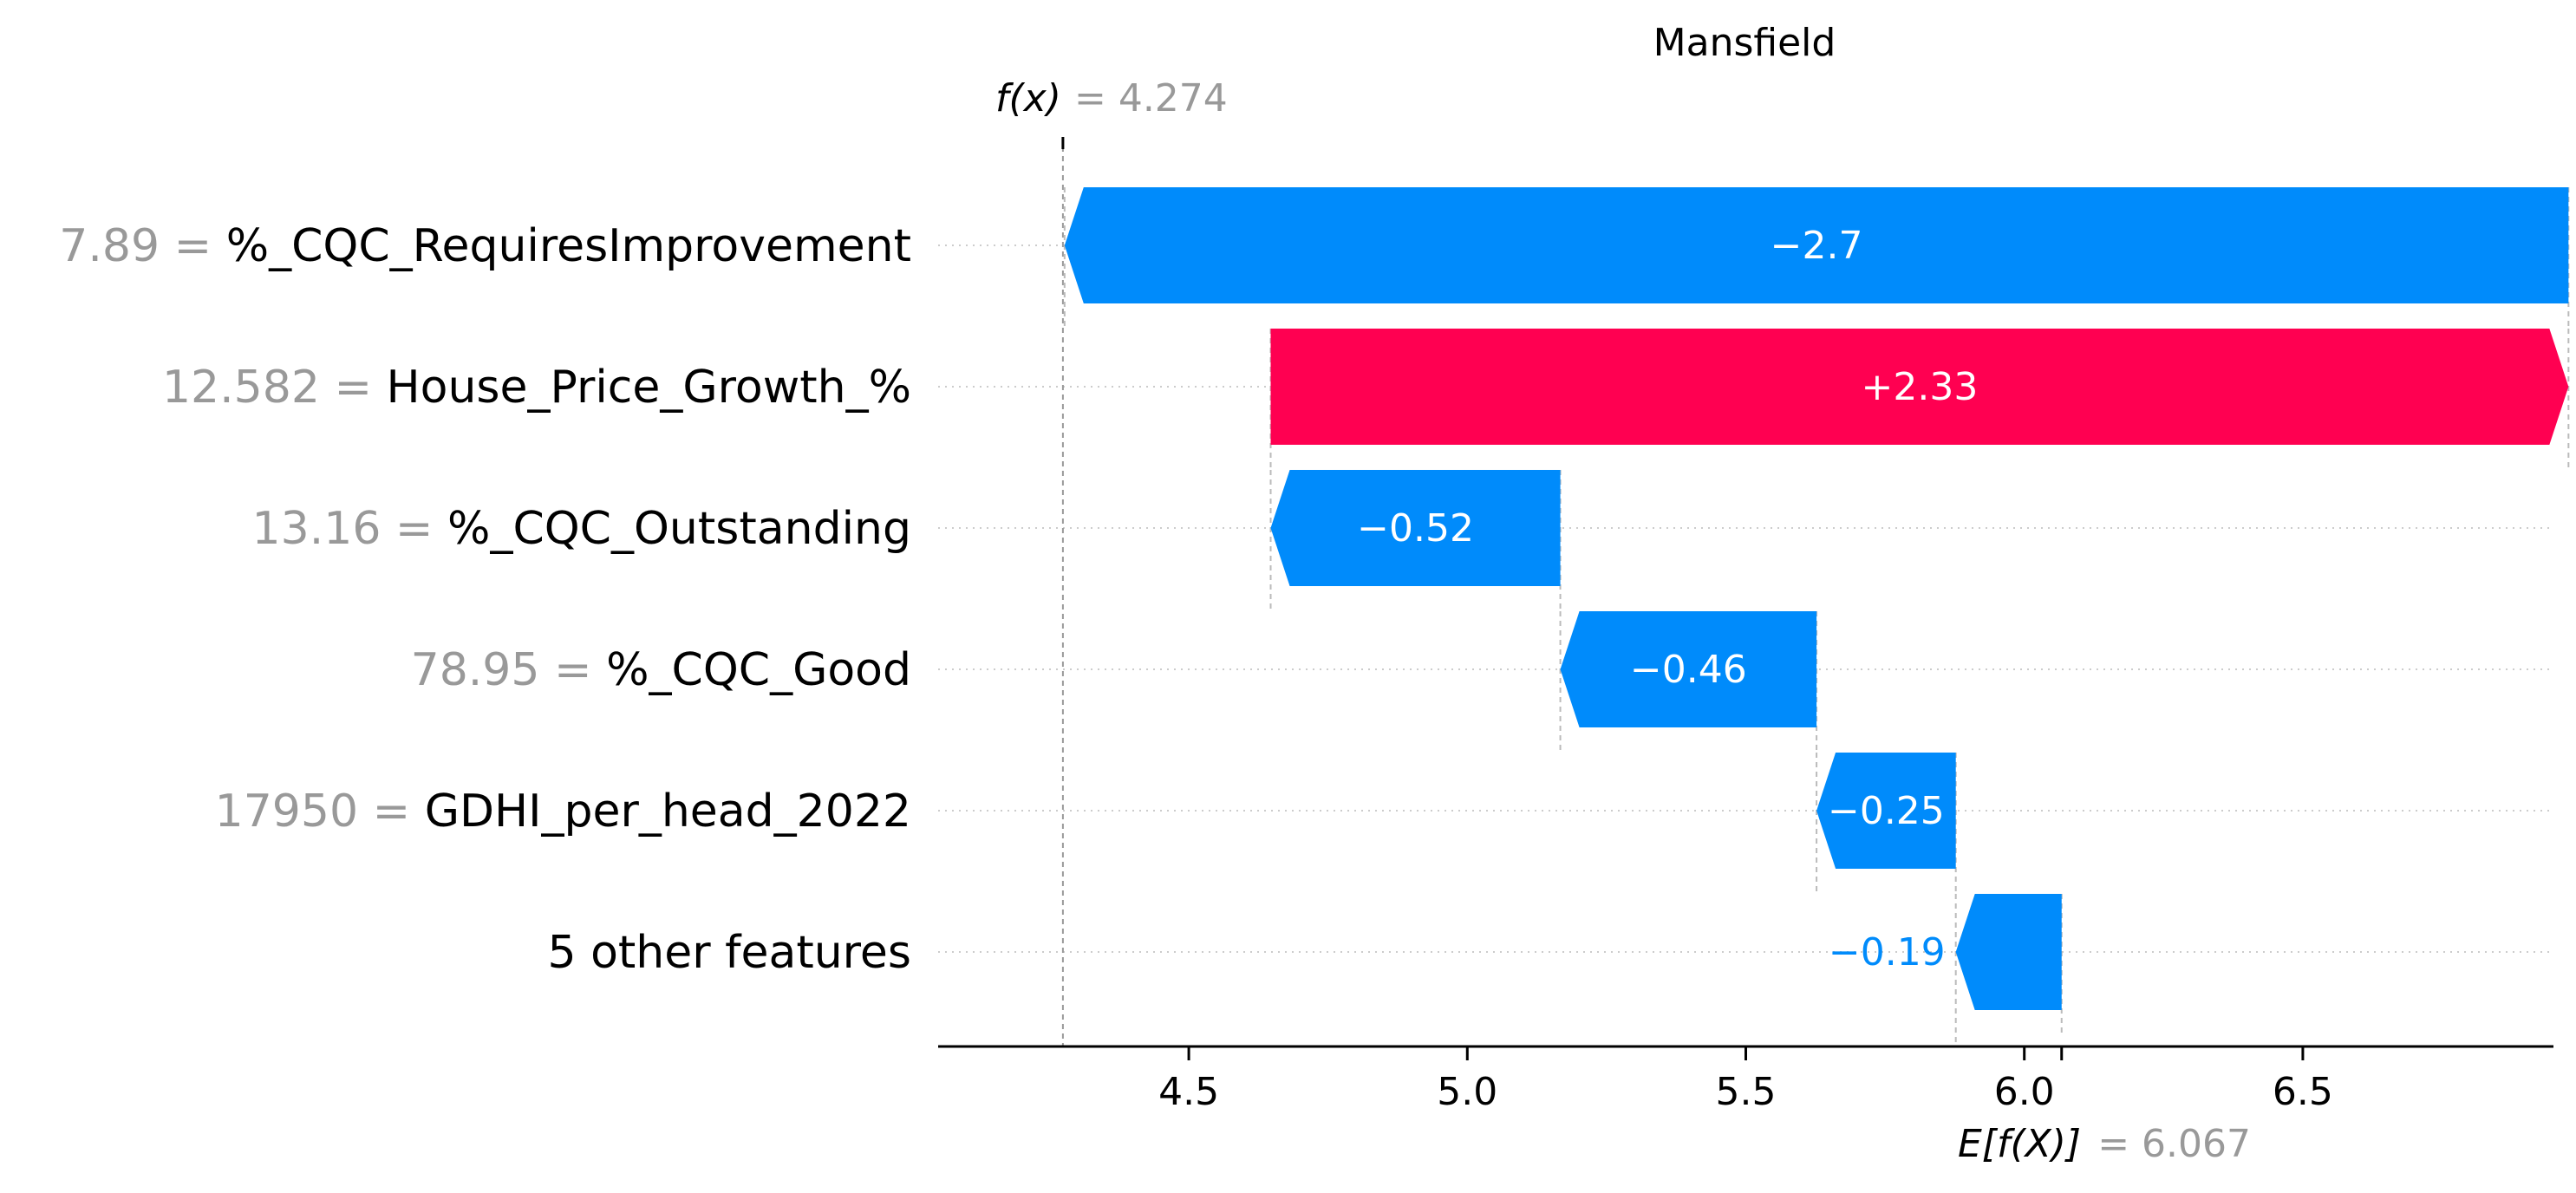 This screenshot has width=2576, height=1193. I want to click on feature-label: 78.95 = %_CQC_Good, so click(661, 670).